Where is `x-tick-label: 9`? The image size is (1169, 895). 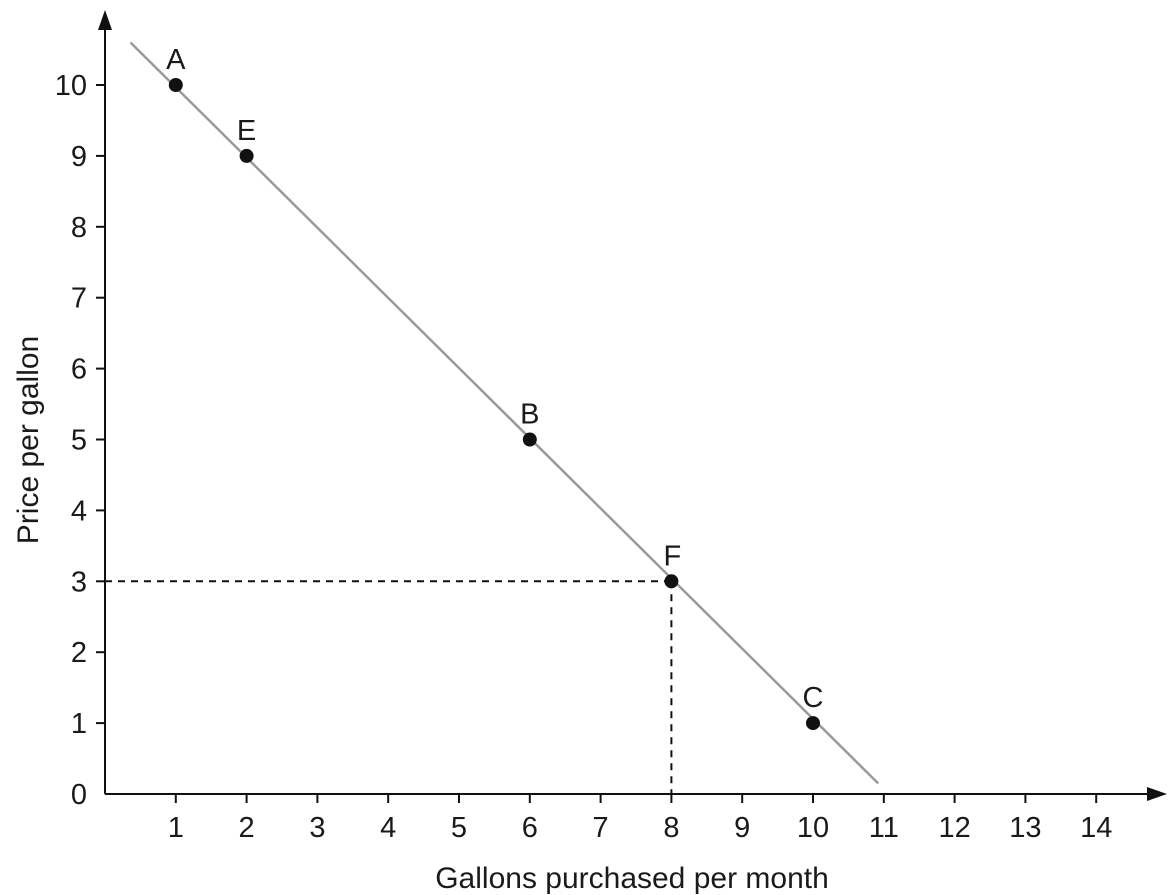 x-tick-label: 9 is located at coordinates (742, 828).